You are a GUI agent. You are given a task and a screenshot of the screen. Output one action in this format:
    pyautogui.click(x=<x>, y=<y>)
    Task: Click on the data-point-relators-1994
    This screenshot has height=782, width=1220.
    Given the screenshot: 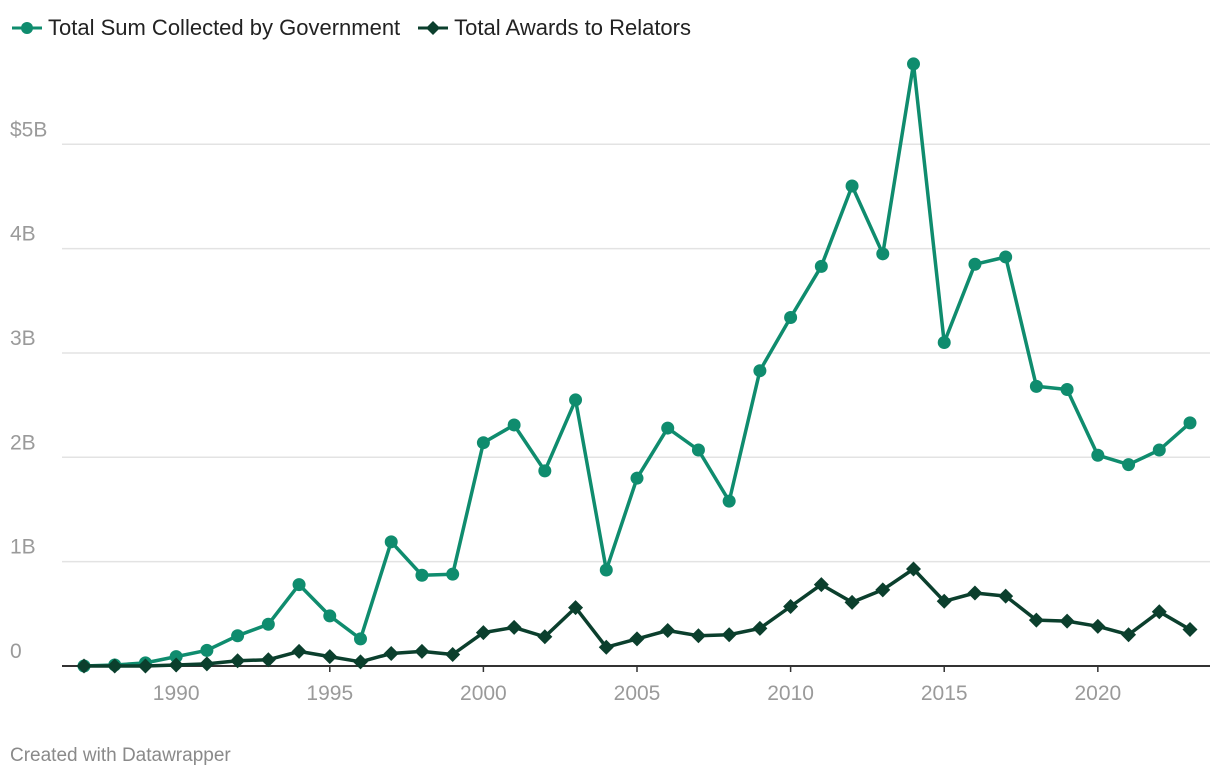 What is the action you would take?
    pyautogui.click(x=299, y=651)
    